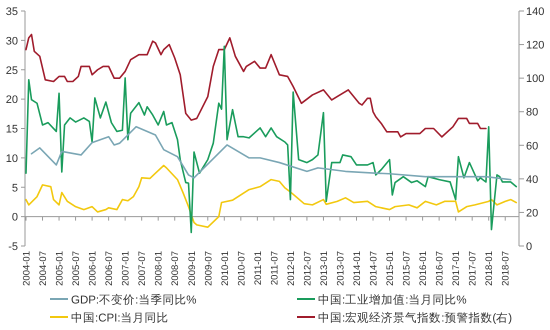 This screenshot has width=550, height=330. What do you see at coordinates (535, 79) in the screenshot?
I see `y2-tick-label: 100` at bounding box center [535, 79].